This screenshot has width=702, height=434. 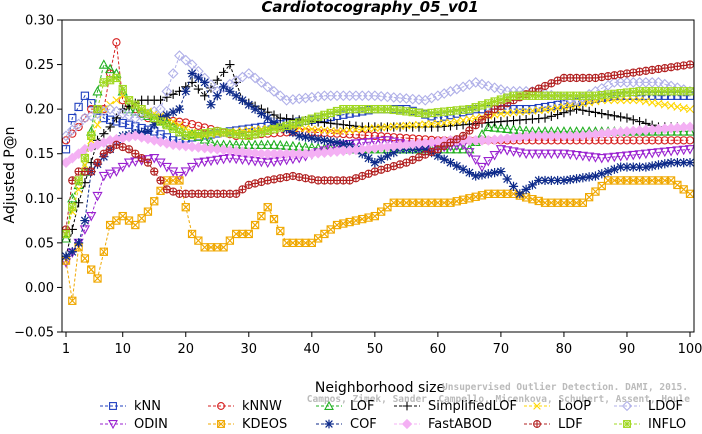 I want to click on x-tick-label: 1, so click(x=66, y=349).